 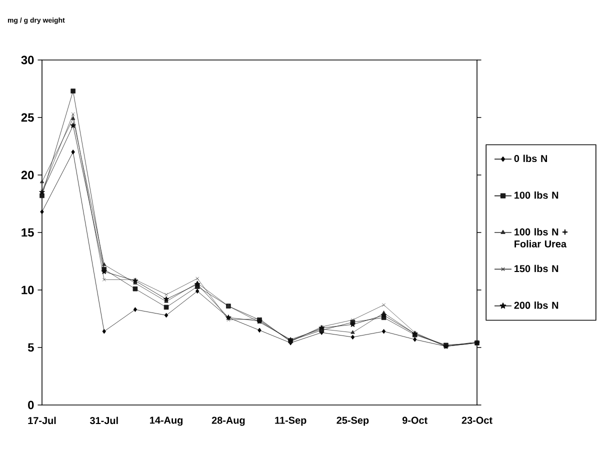 I want to click on legend-label: 200 lbs N, so click(x=536, y=305).